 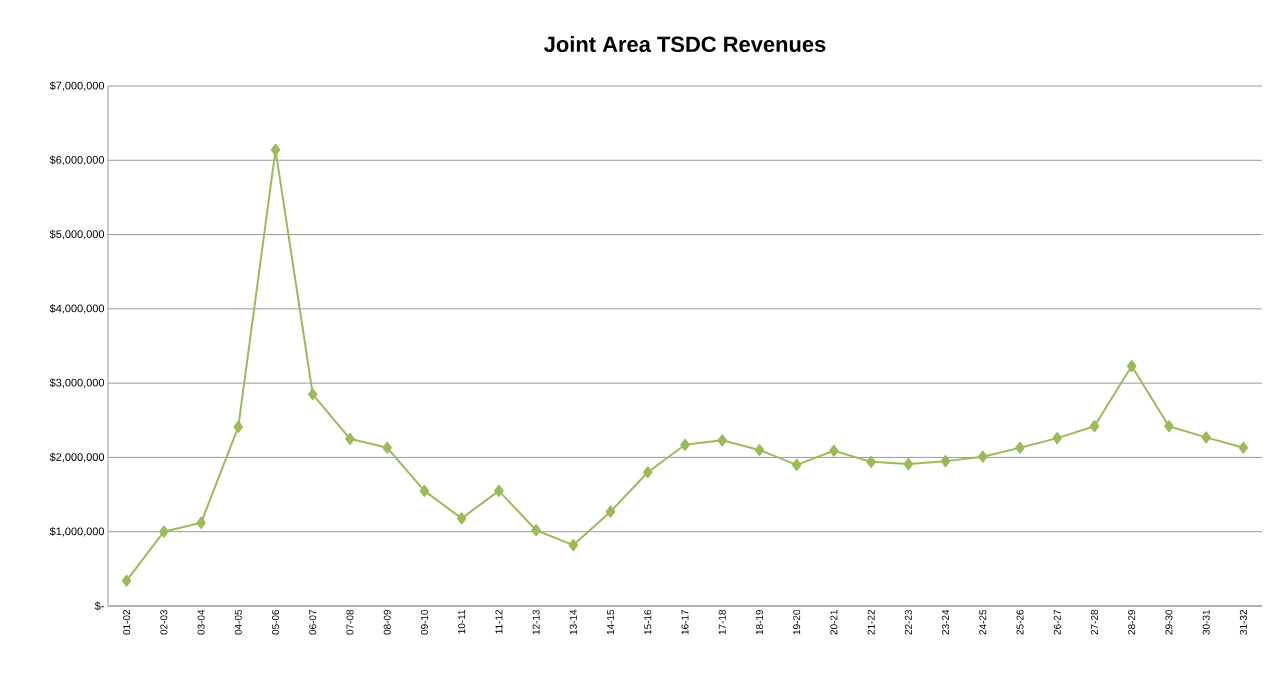 What do you see at coordinates (276, 622) in the screenshot?
I see `x-tick-label: 05-06` at bounding box center [276, 622].